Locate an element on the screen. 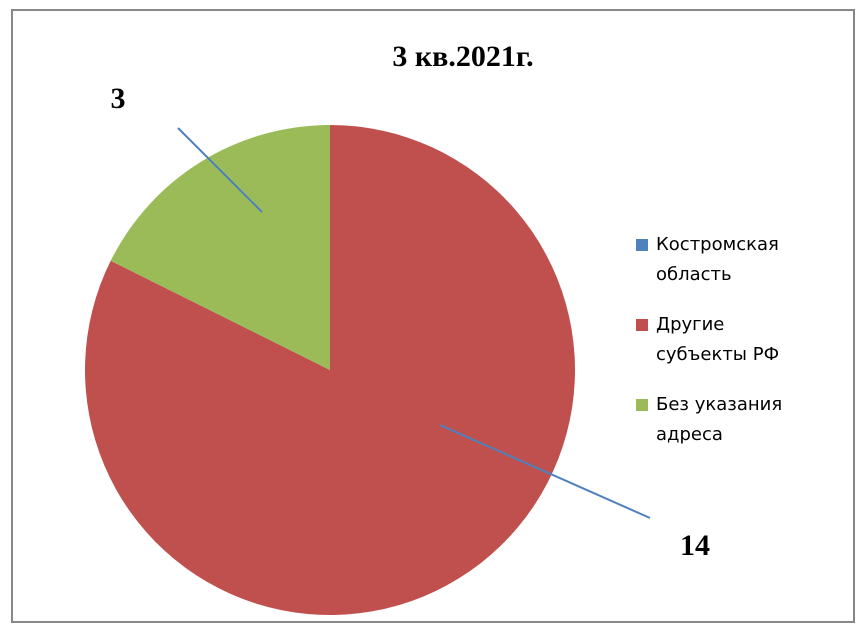 This screenshot has width=865, height=630. legend-label: Без указания адреса is located at coordinates (719, 419).